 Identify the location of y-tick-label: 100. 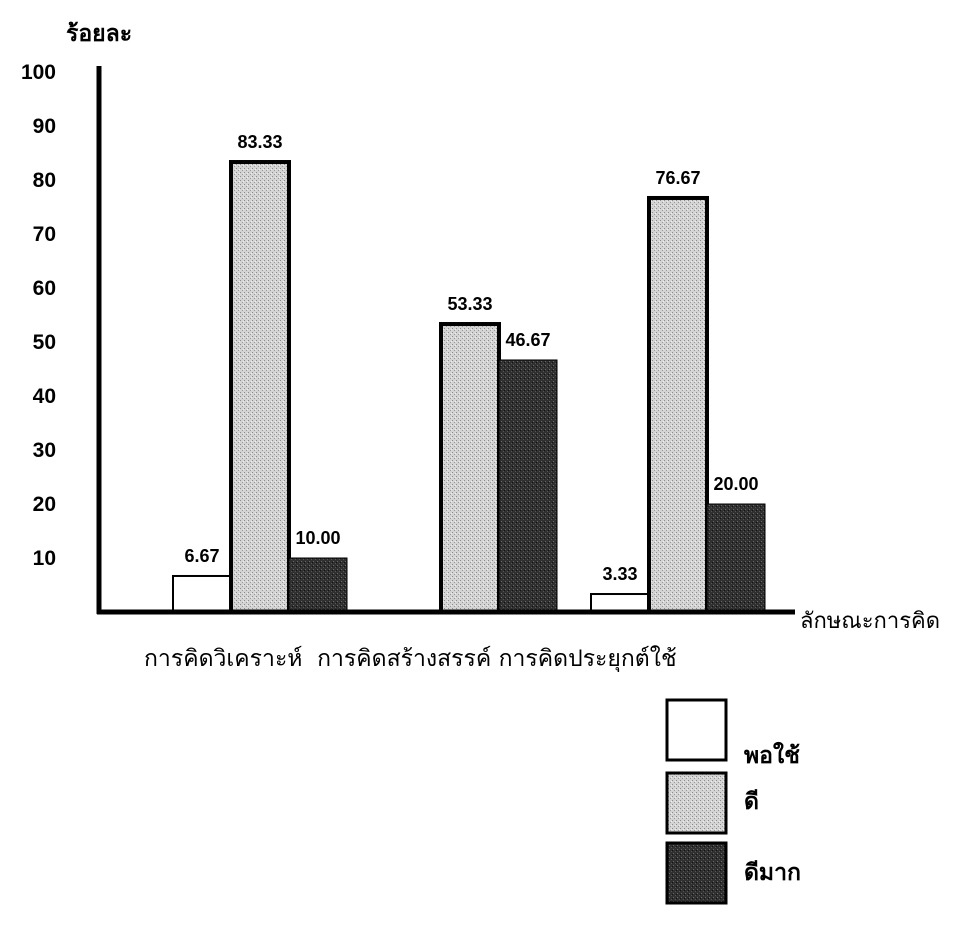
(38, 72).